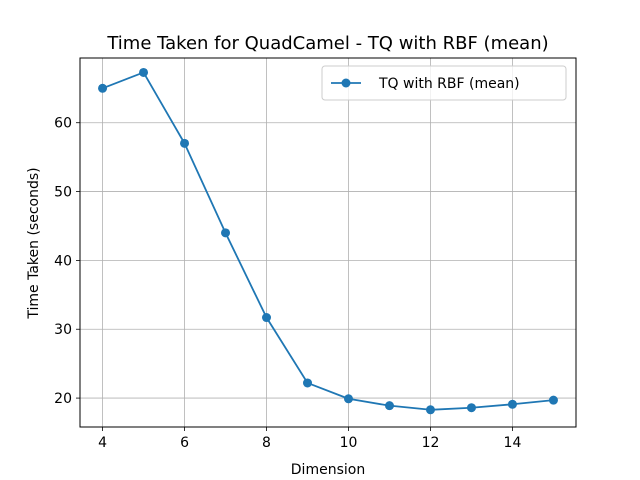 The width and height of the screenshot is (640, 480). Describe the element at coordinates (349, 443) in the screenshot. I see `x-tick-label: 10` at that location.